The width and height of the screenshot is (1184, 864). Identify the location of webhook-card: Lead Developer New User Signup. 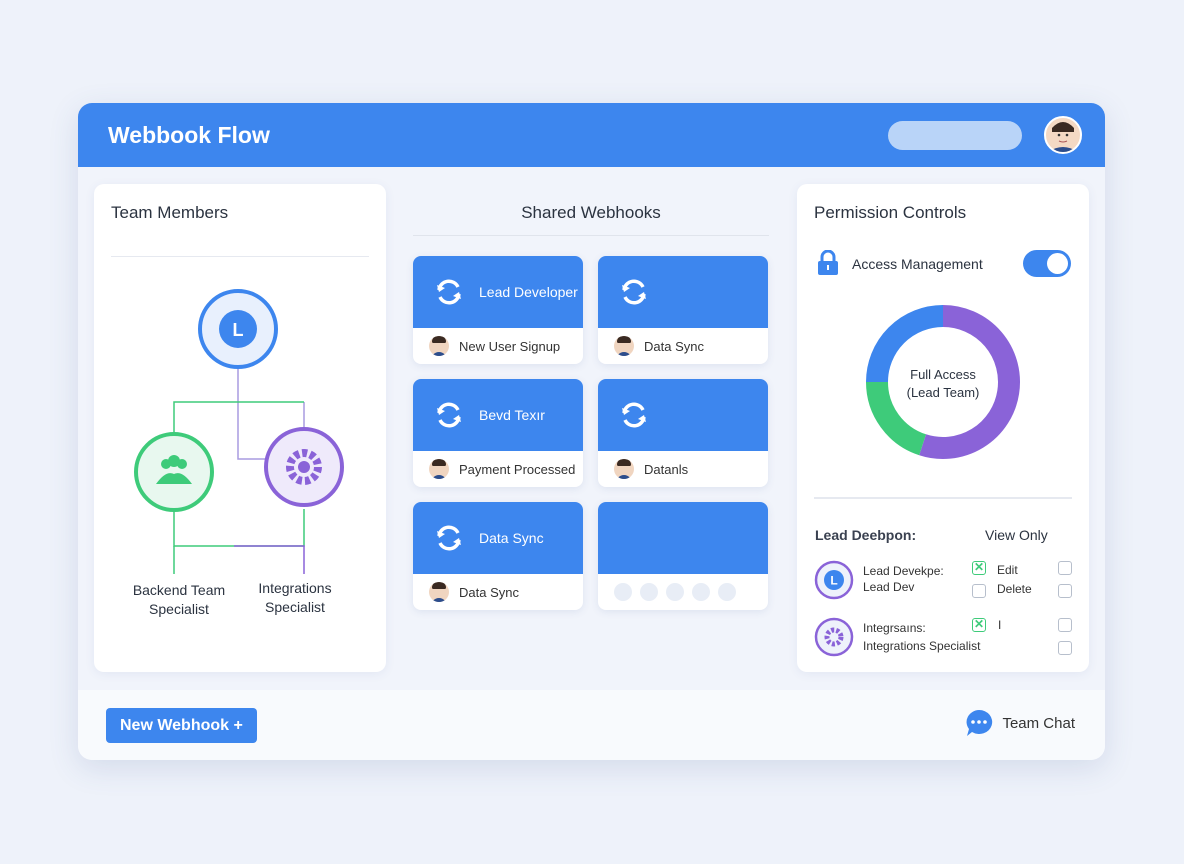
(498, 310).